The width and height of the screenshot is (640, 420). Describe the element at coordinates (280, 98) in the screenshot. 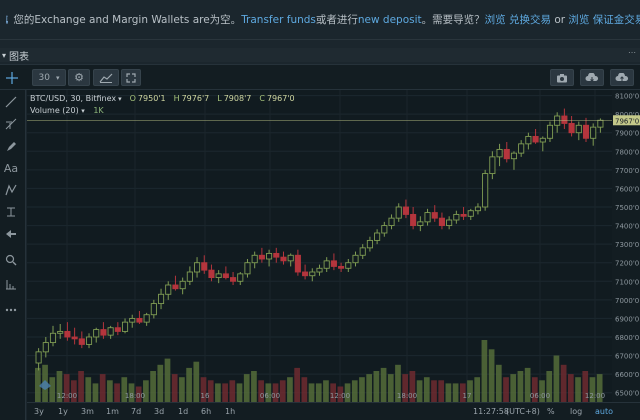

I see `close-value: 7967'0` at that location.